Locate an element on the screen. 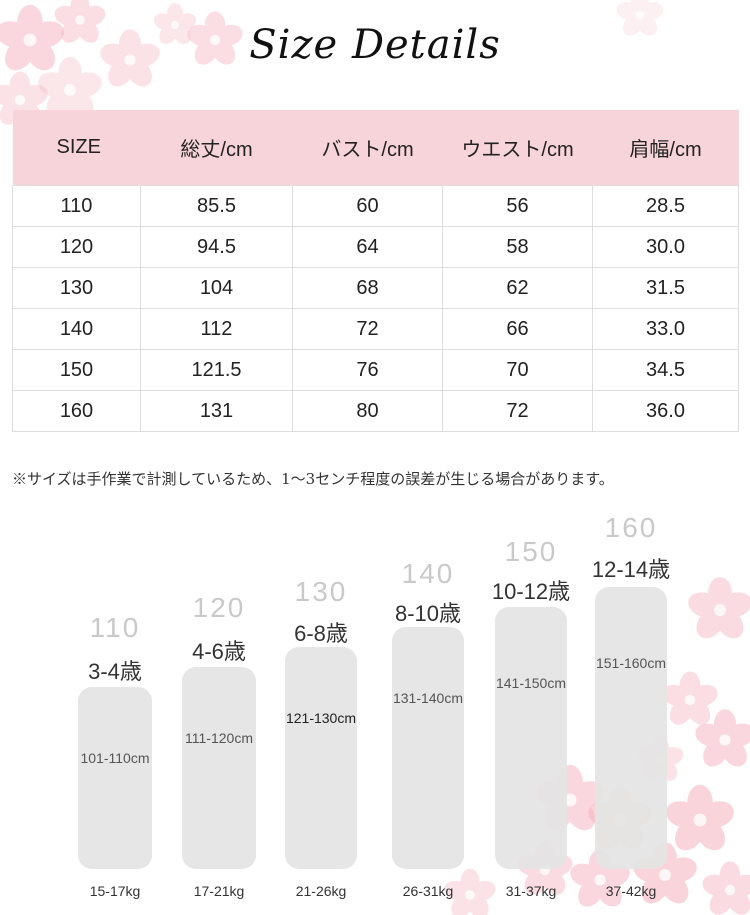  page-title: Size Details is located at coordinates (375, 45).